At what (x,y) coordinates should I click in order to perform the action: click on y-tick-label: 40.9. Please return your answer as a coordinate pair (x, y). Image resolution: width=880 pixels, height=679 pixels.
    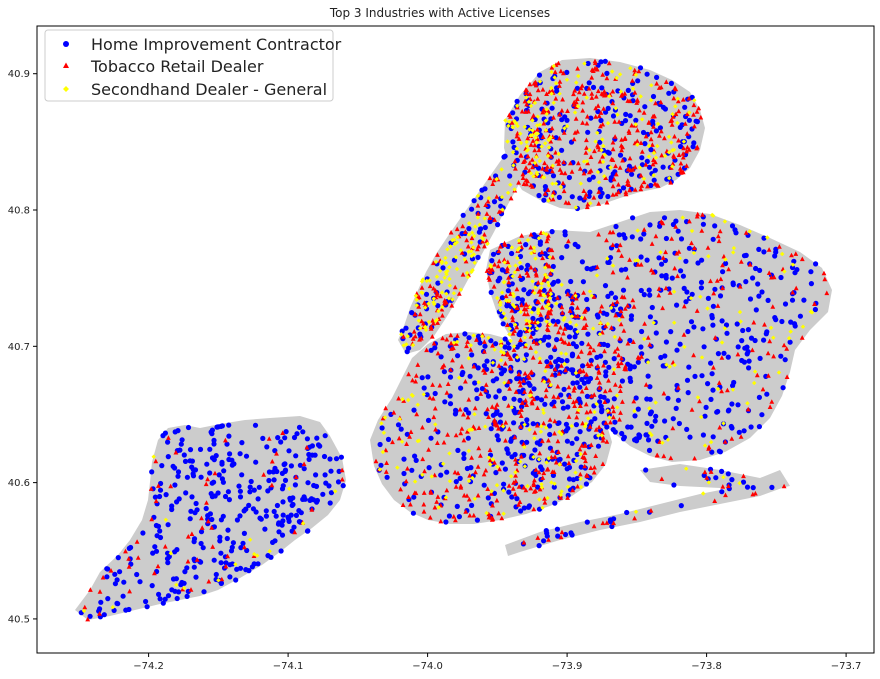
    Looking at the image, I should click on (19, 74).